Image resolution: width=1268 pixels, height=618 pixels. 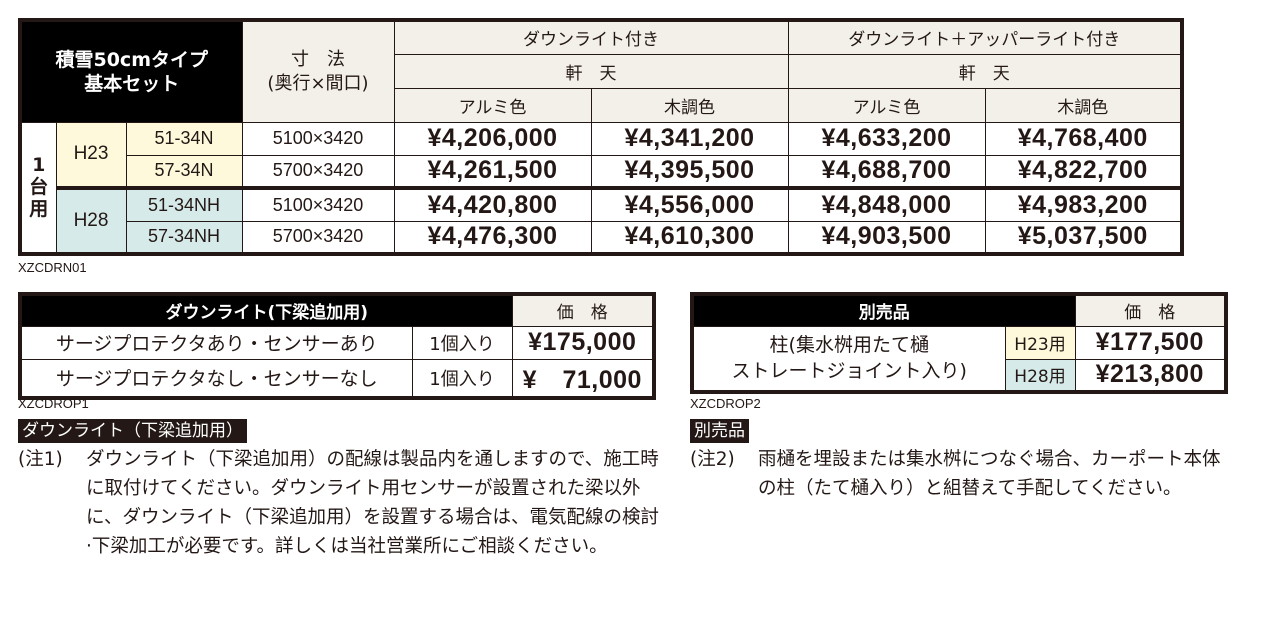 I want to click on price-cell: ¥4,848,000, so click(x=886, y=204).